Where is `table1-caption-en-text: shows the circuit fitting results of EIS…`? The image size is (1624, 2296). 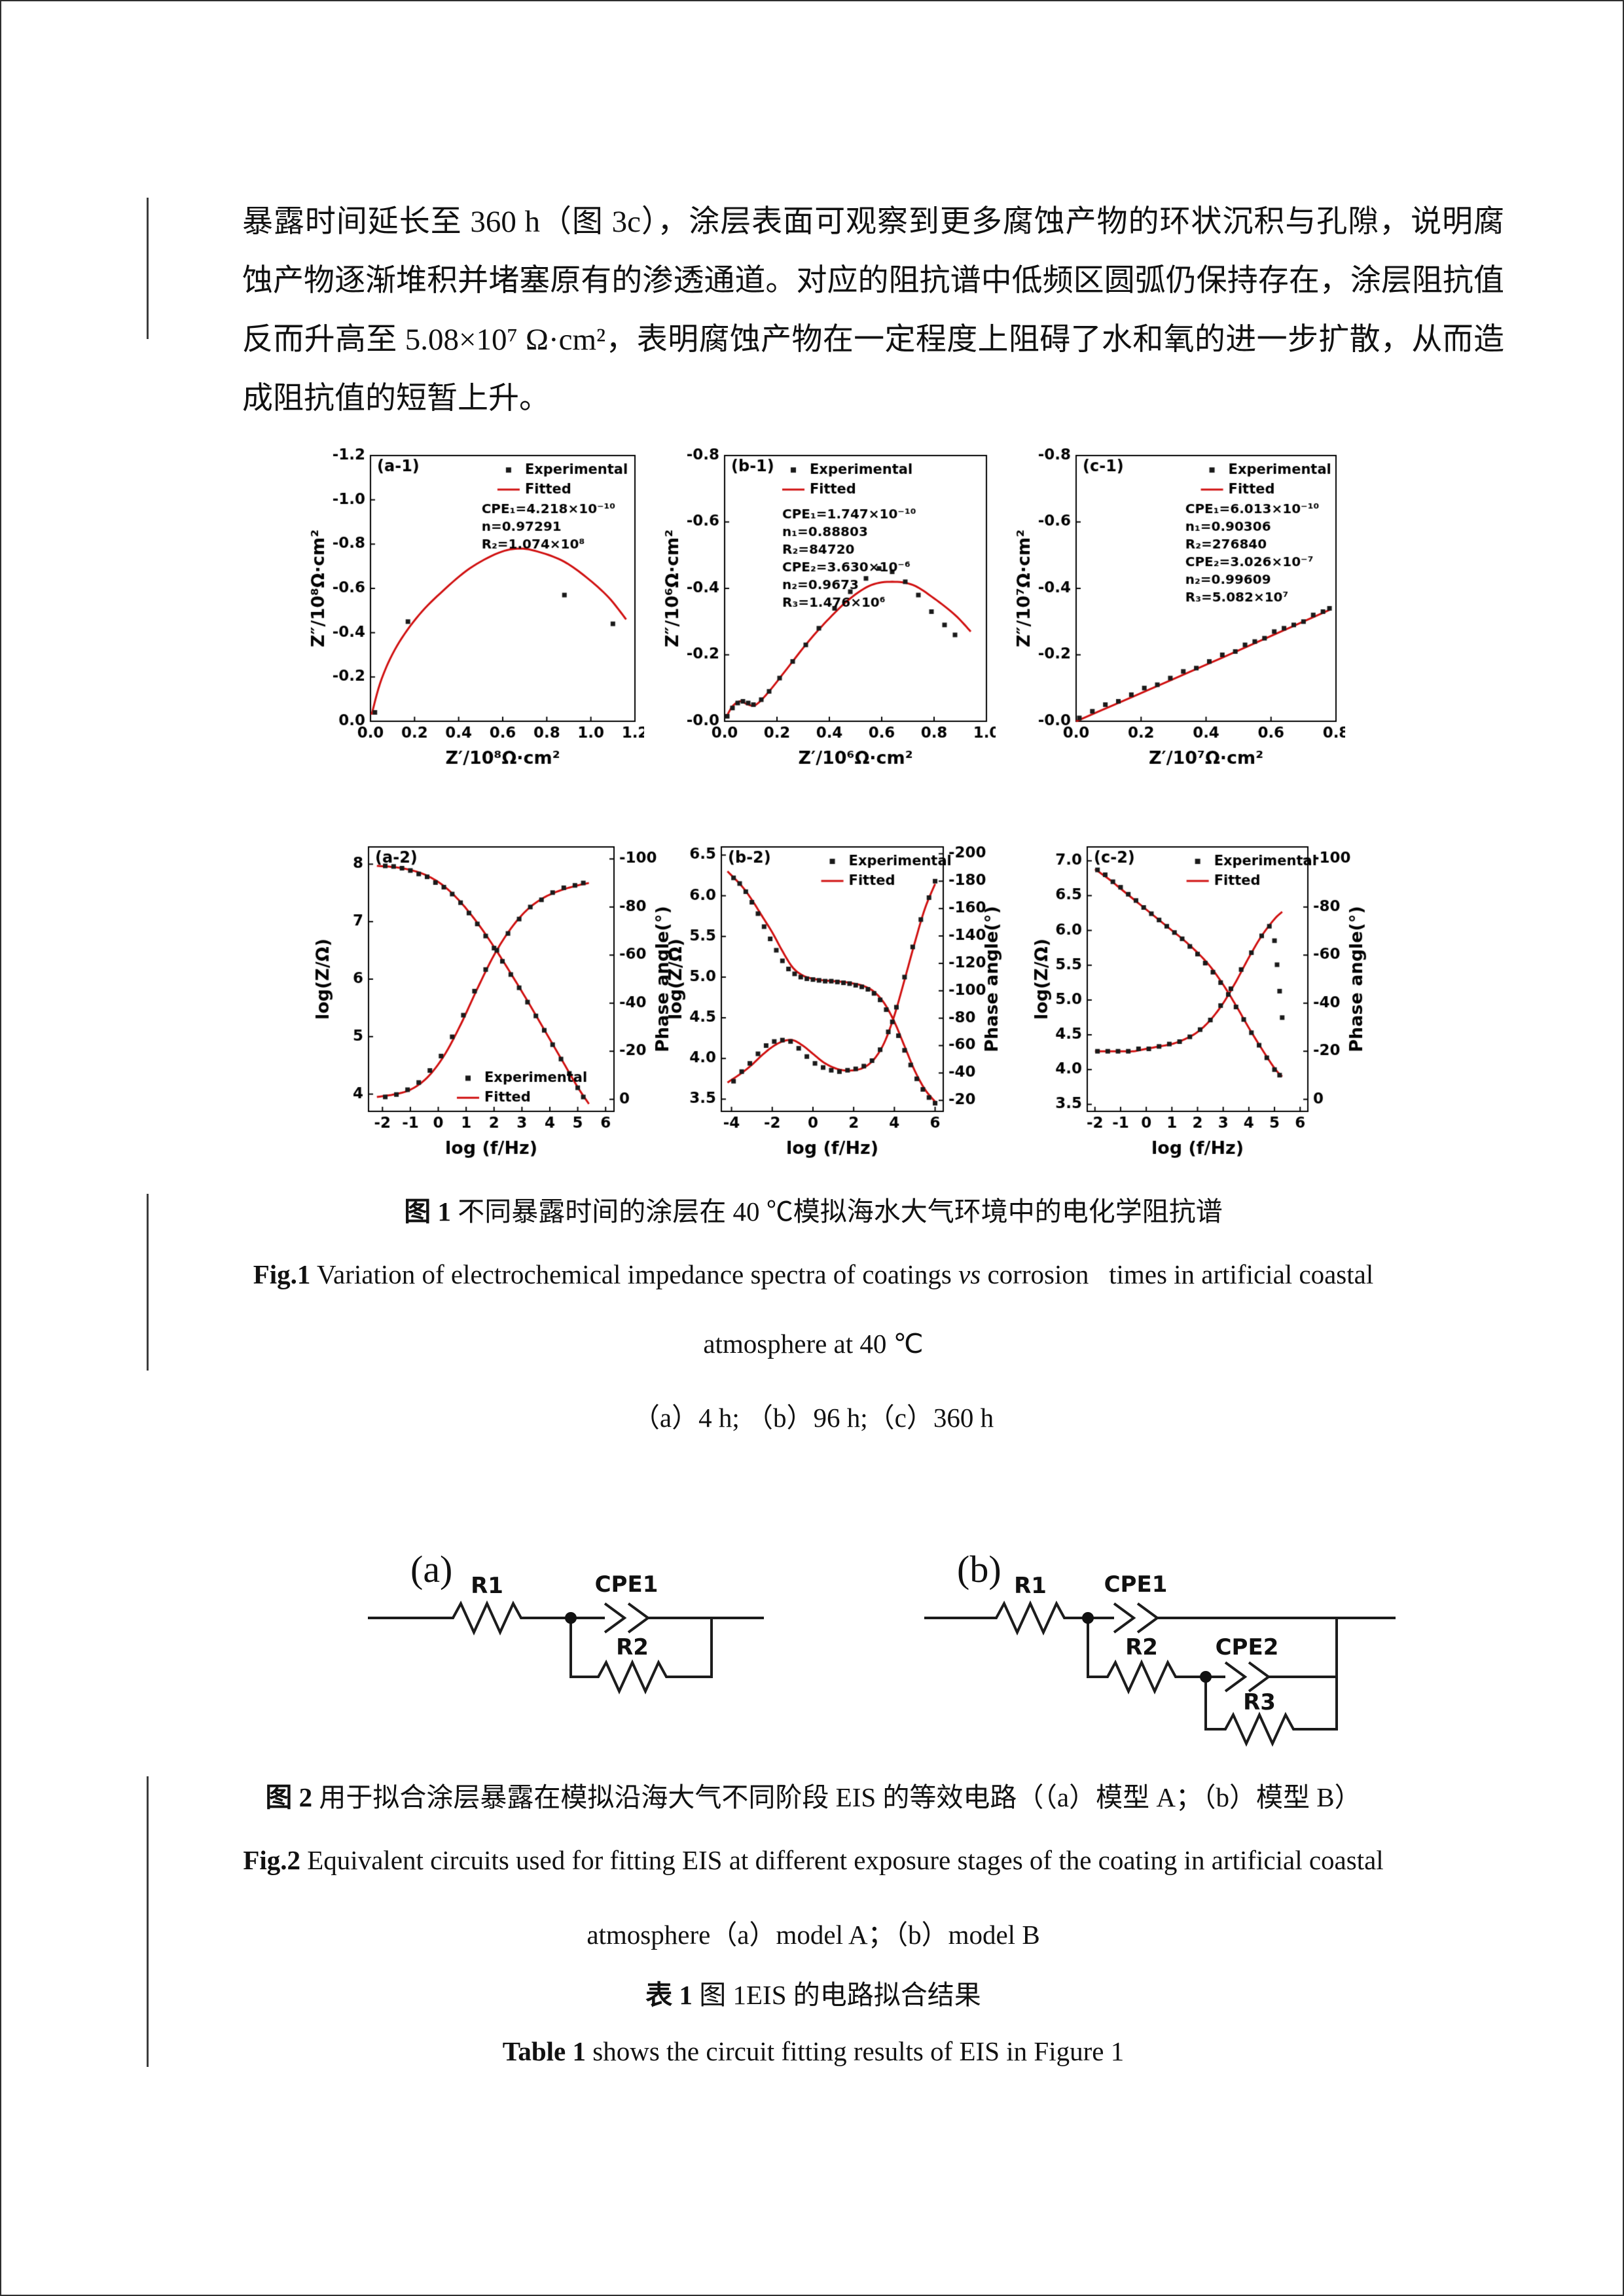
table1-caption-en-text: shows the circuit fitting results of EIS… is located at coordinates (858, 2051).